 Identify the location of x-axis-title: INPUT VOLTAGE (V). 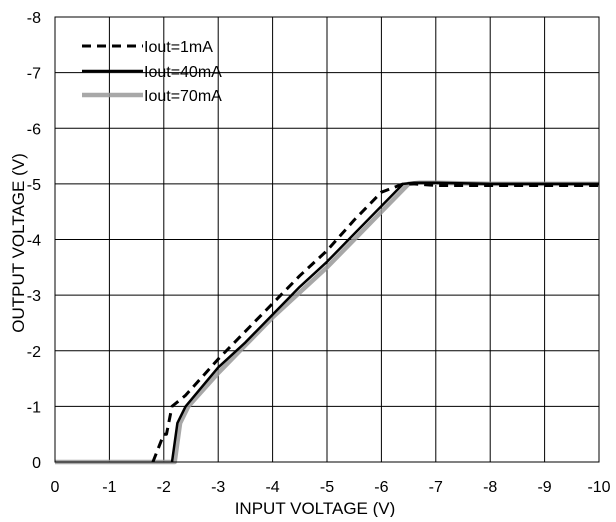
(315, 508).